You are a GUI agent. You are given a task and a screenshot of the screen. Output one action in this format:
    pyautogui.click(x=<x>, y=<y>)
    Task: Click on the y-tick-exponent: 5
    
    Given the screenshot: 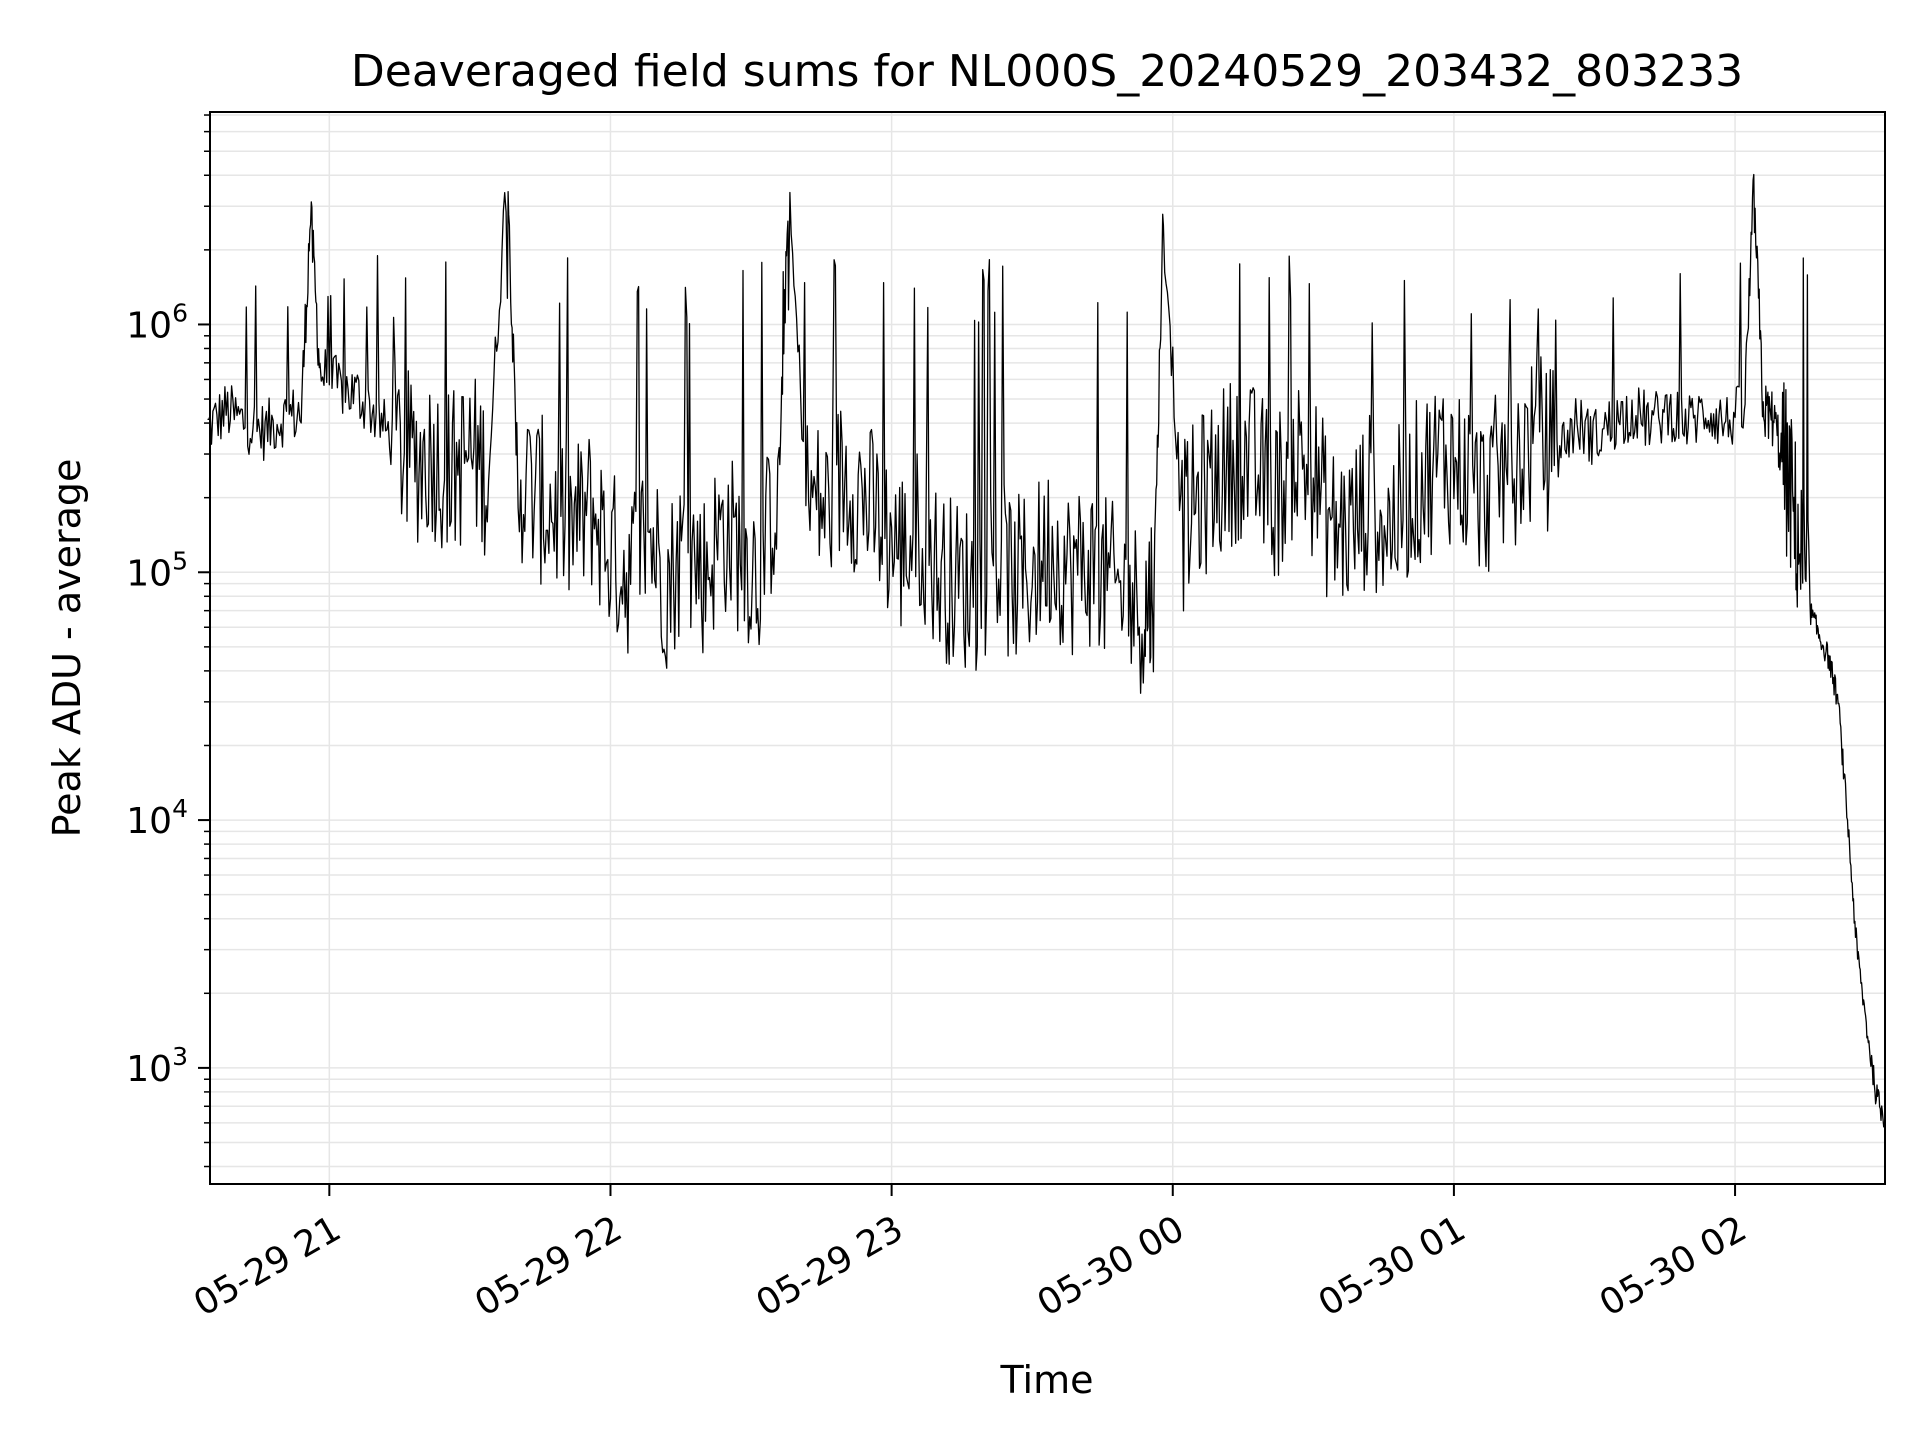 What is the action you would take?
    pyautogui.click(x=180, y=560)
    